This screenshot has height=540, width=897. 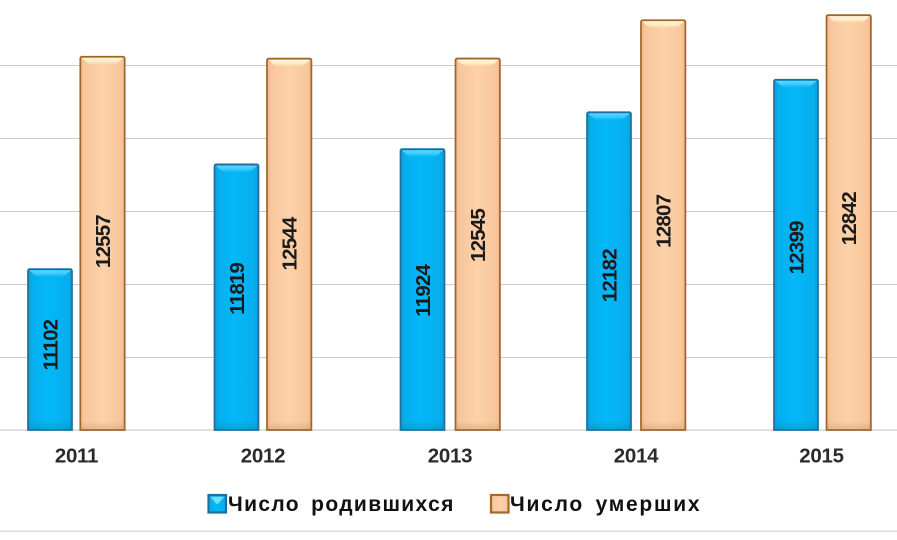 What do you see at coordinates (423, 289) in the screenshot?
I see `svg-text: 11924` at bounding box center [423, 289].